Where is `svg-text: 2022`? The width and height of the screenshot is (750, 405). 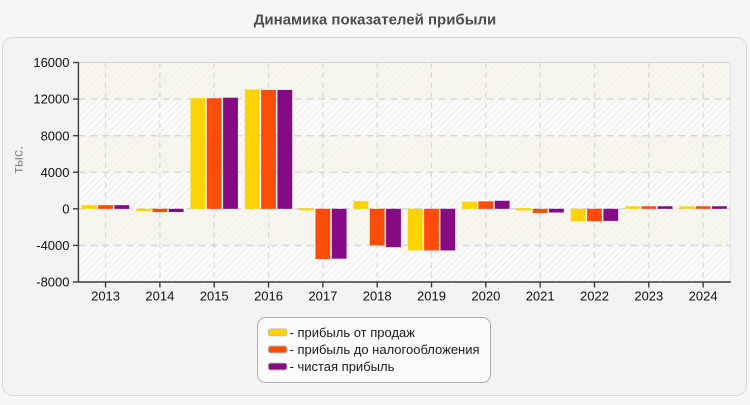 svg-text: 2022 is located at coordinates (594, 296).